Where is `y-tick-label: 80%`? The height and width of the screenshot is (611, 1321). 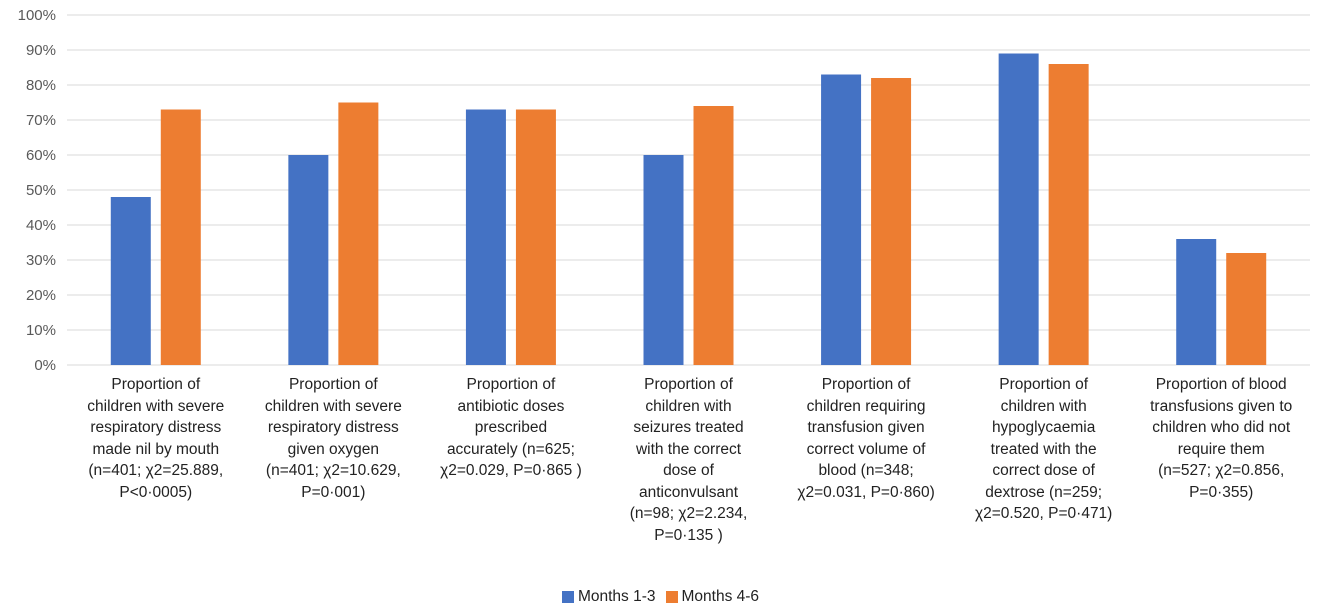 y-tick-label: 80% is located at coordinates (41, 85).